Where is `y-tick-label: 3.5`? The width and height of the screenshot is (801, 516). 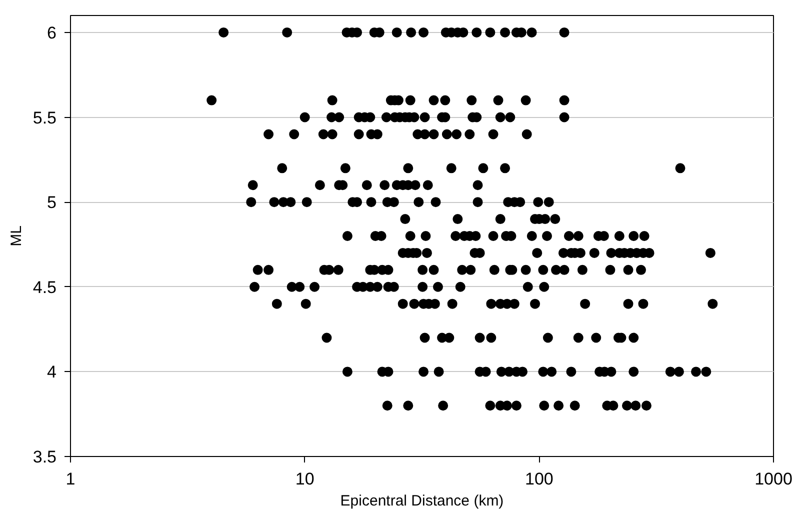 y-tick-label: 3.5 is located at coordinates (44, 457).